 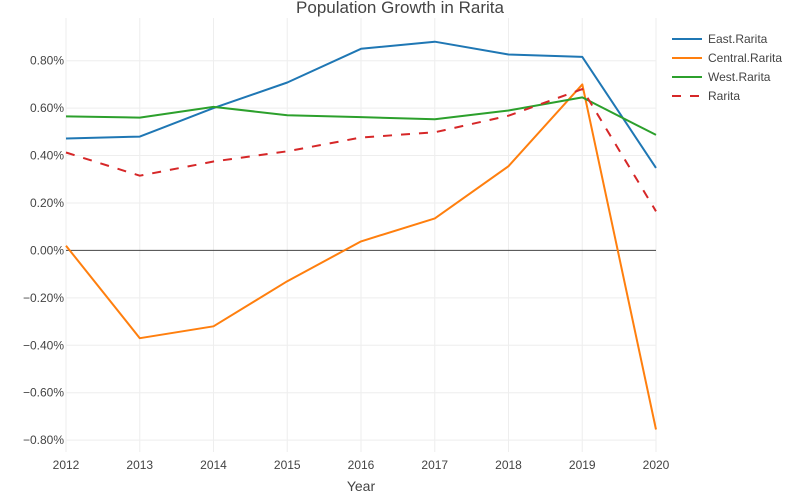 I want to click on x-tick-label: 2015, so click(x=287, y=465).